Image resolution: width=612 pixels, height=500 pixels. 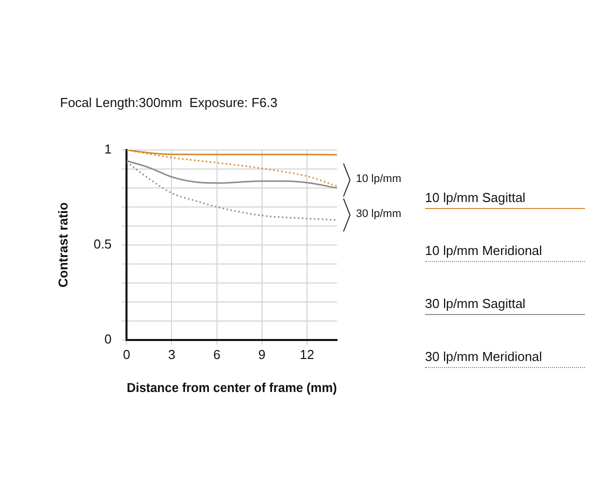 What do you see at coordinates (262, 354) in the screenshot?
I see `x-tick-label: 9` at bounding box center [262, 354].